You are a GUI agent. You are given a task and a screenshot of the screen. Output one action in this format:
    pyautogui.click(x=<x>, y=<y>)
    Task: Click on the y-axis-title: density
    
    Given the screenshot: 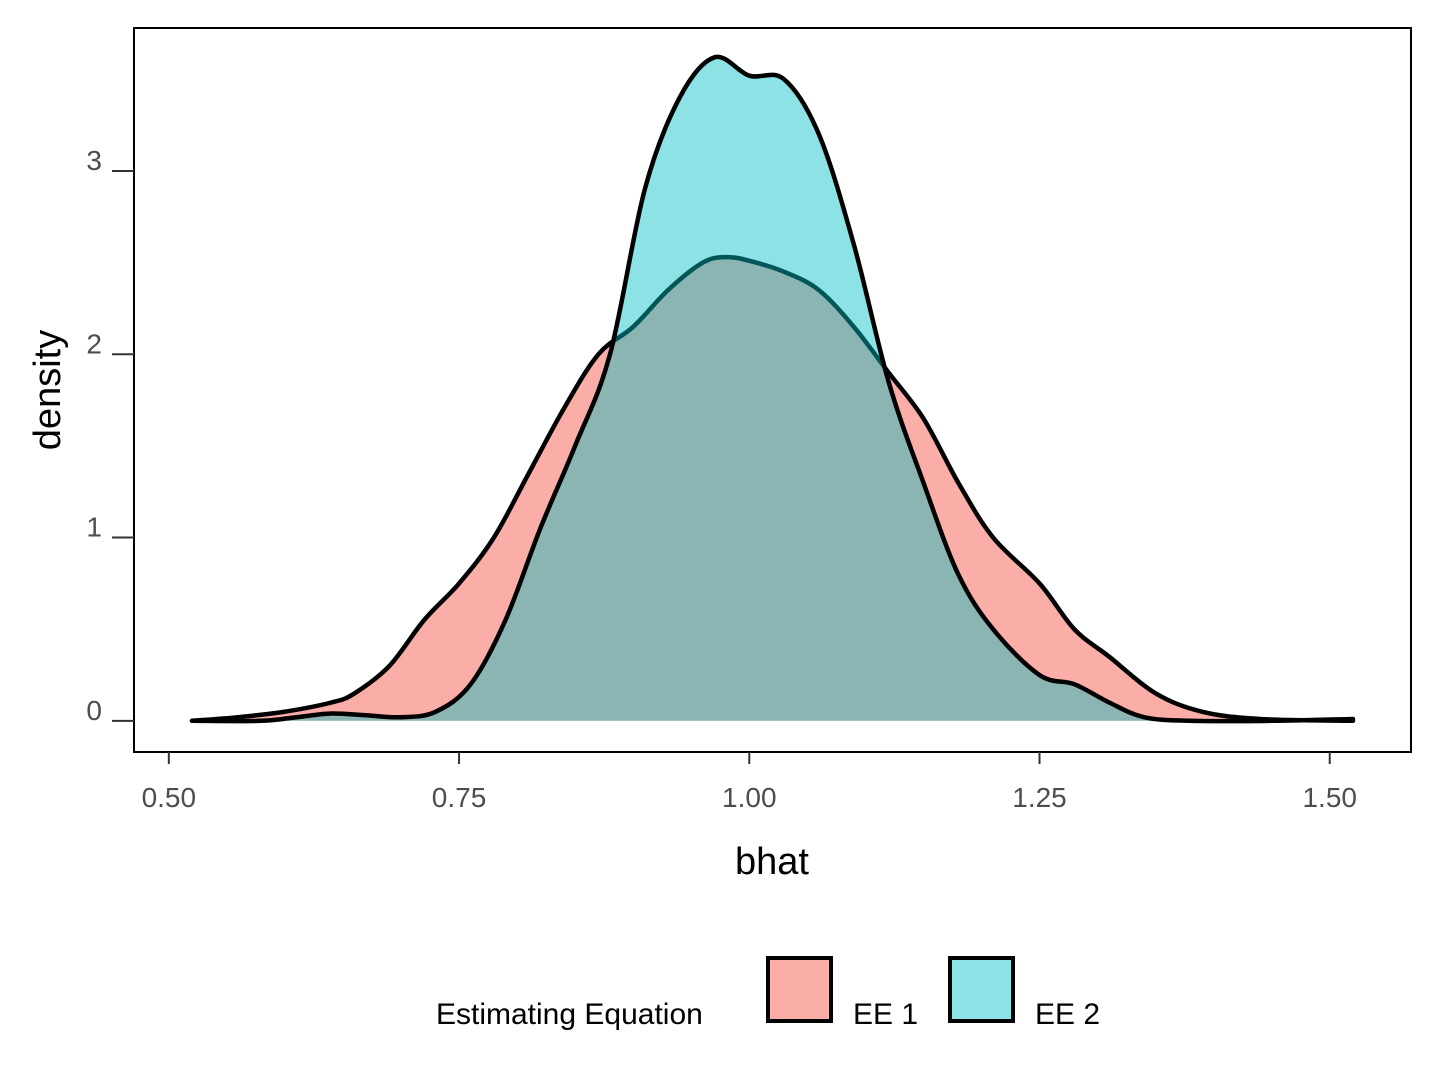 What is the action you would take?
    pyautogui.click(x=48, y=390)
    